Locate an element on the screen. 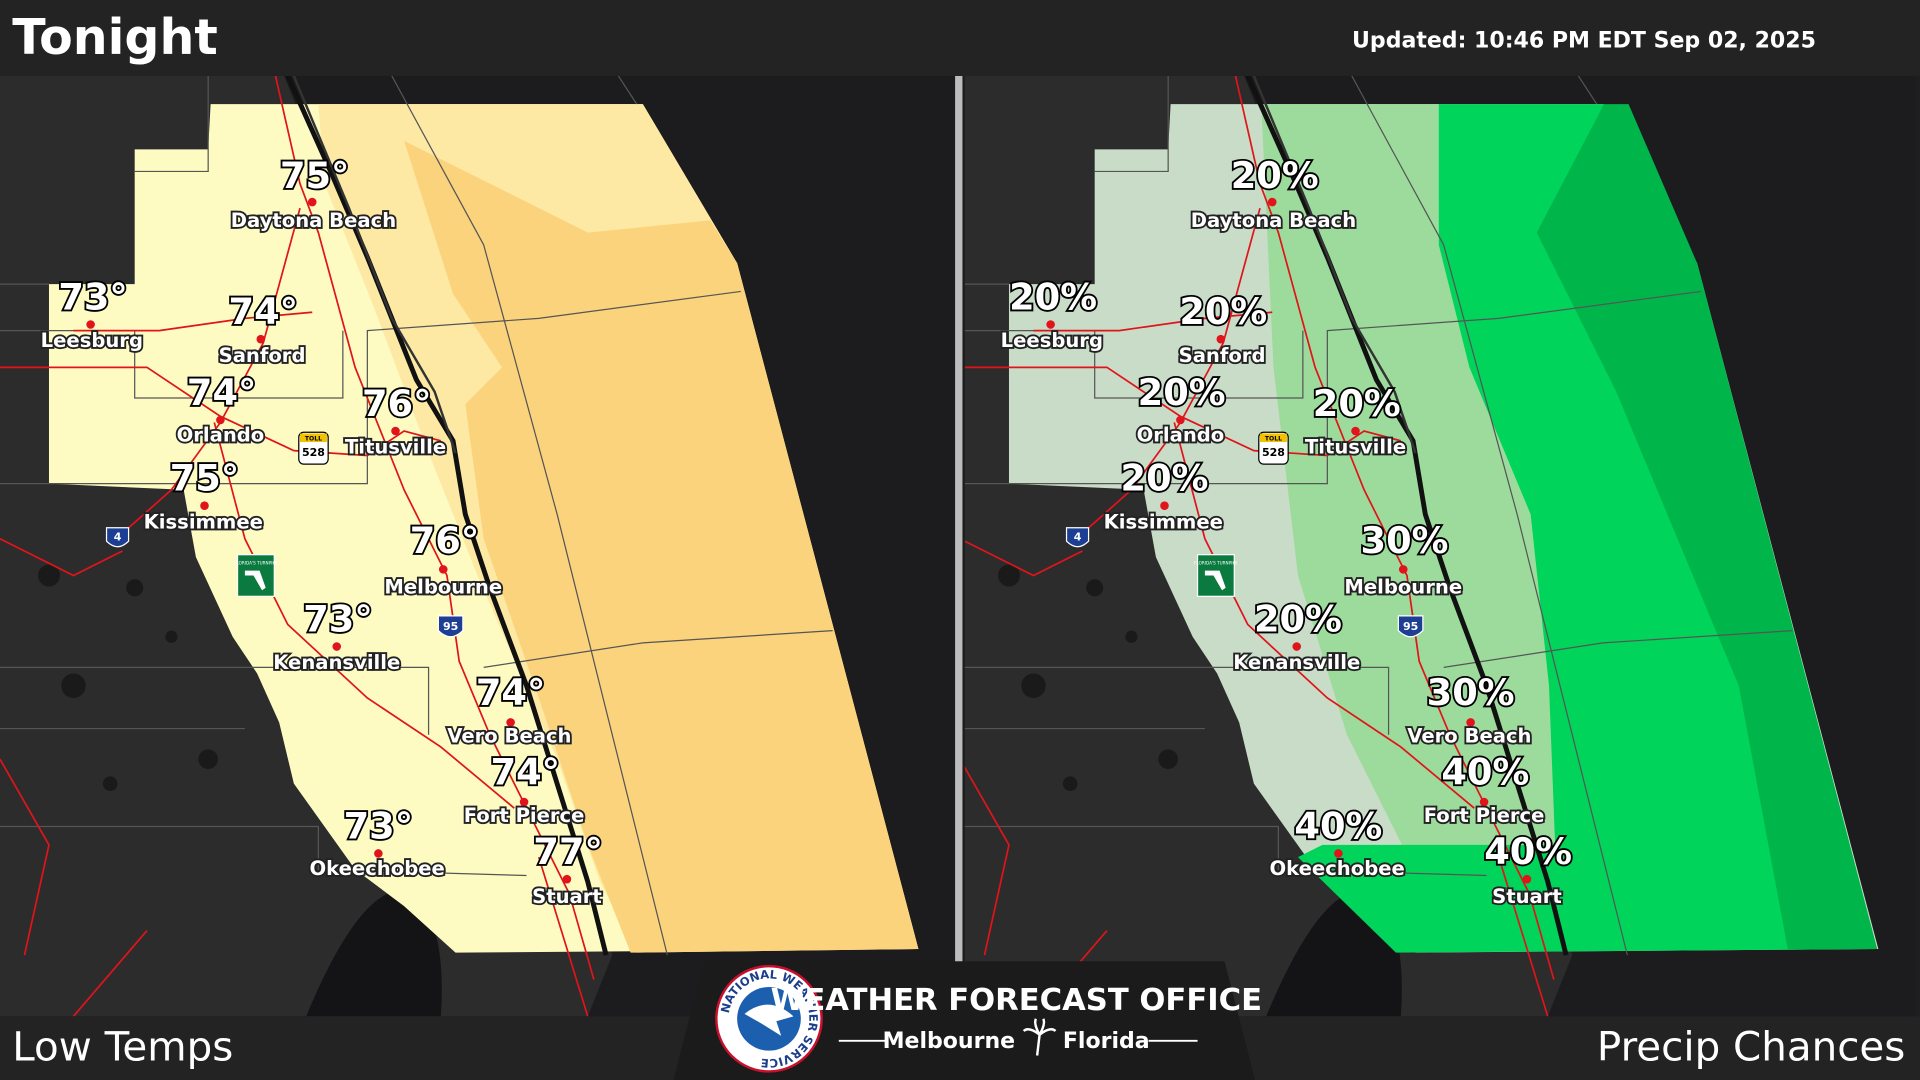 Image resolution: width=1920 pixels, height=1080 pixels. updated-time: Updated: 10:46 PM EDT Sep 02, 2025 is located at coordinates (1584, 41).